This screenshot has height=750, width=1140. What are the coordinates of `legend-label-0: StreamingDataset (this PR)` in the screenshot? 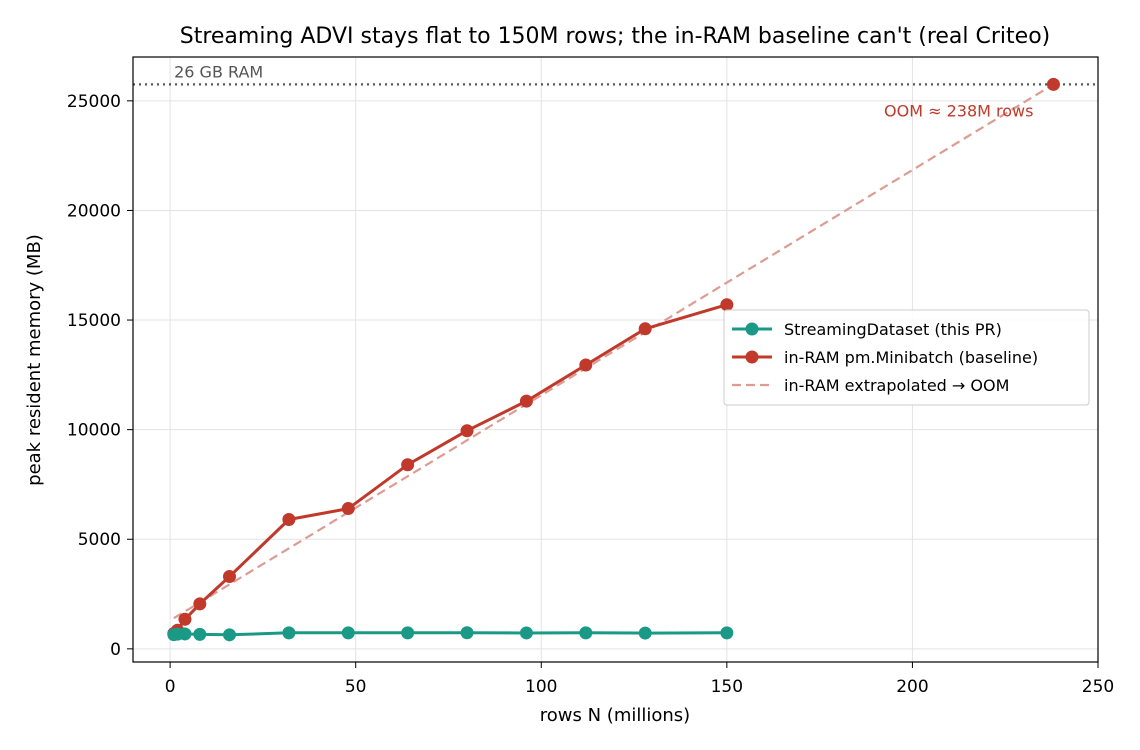 It's located at (893, 329).